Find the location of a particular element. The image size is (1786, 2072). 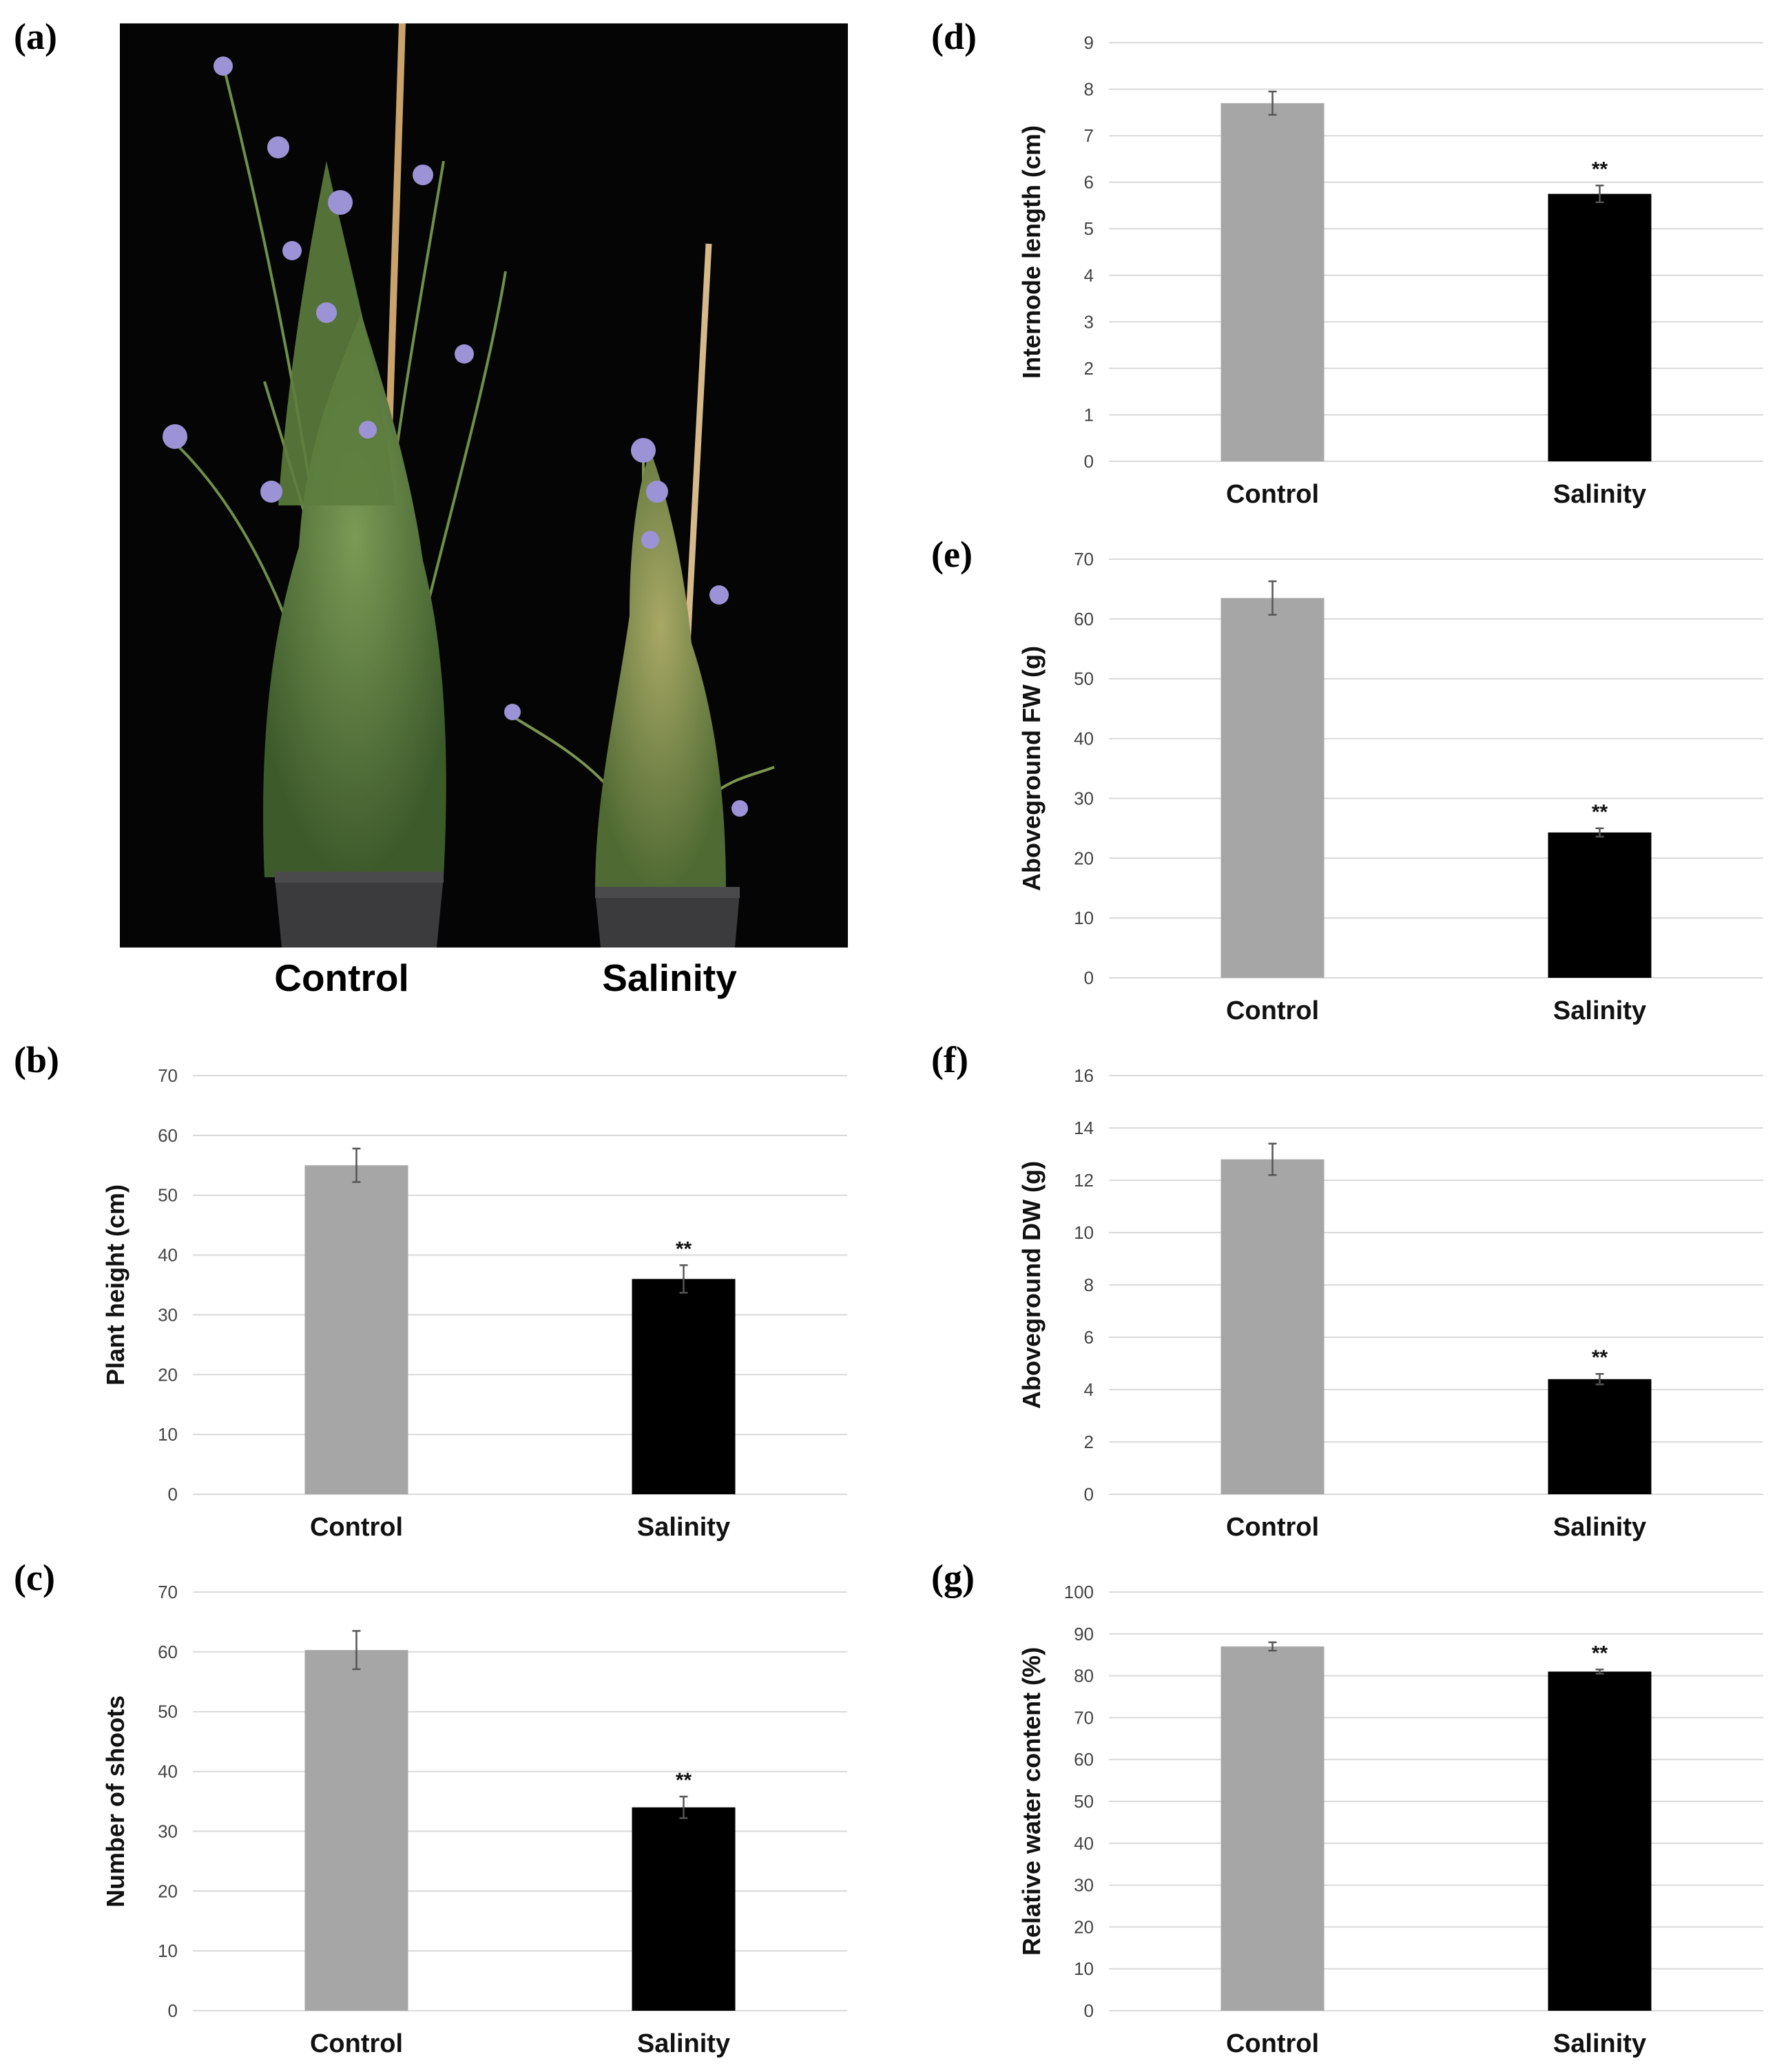

y-tick-label: 14 is located at coordinates (1084, 1128).